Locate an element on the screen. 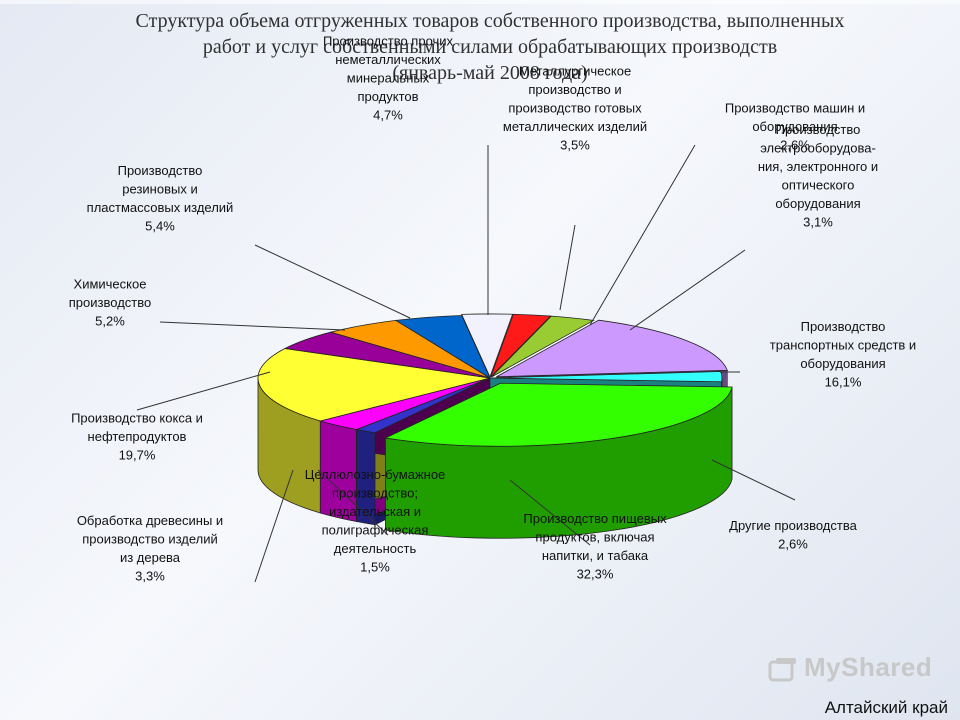 This screenshot has width=960, height=720. slice-label-line: полиграфическая is located at coordinates (375, 530).